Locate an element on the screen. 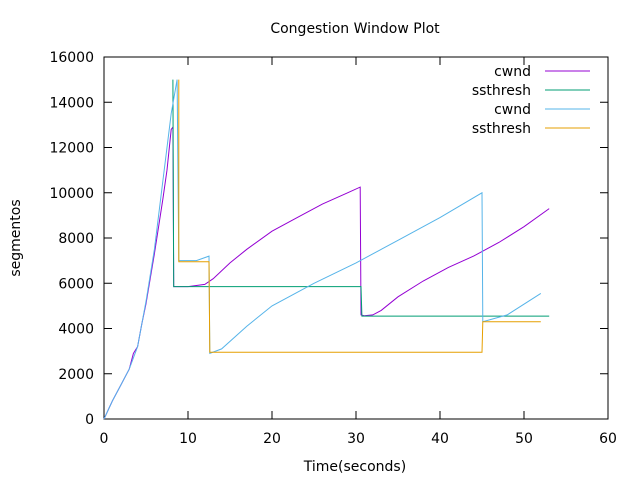  y-tick-label: 6000 is located at coordinates (76, 284).